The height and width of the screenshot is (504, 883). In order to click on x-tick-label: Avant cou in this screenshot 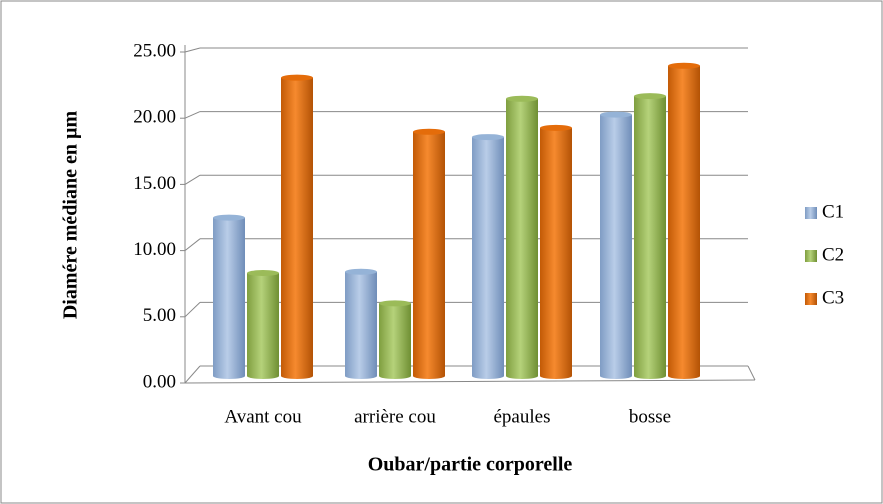, I will do `click(263, 416)`.